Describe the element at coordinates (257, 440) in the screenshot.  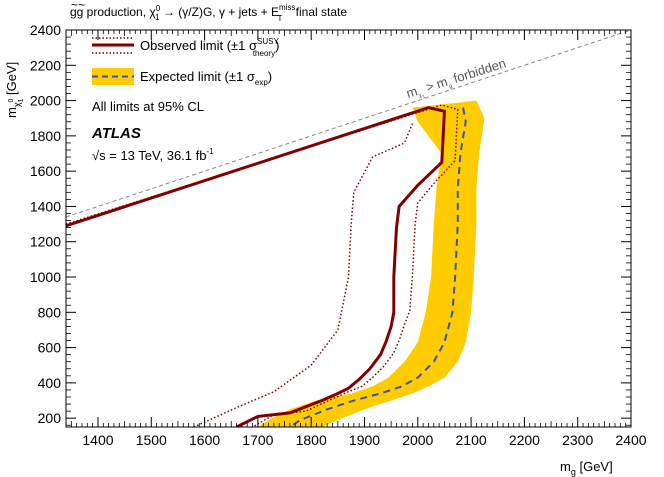
I see `x-tick-label: 1700` at that location.